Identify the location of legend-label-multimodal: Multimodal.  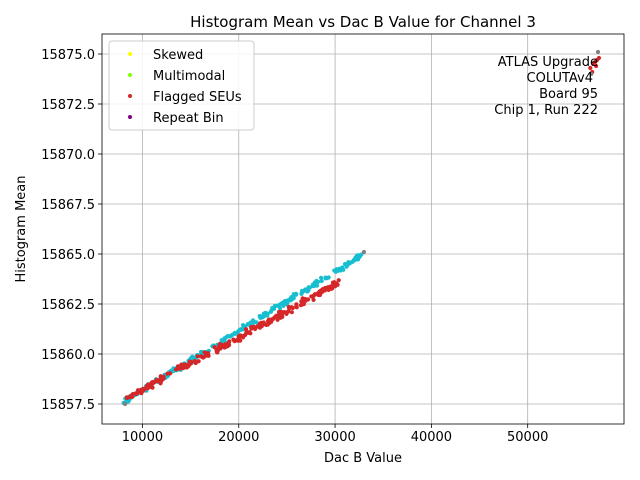
(189, 76).